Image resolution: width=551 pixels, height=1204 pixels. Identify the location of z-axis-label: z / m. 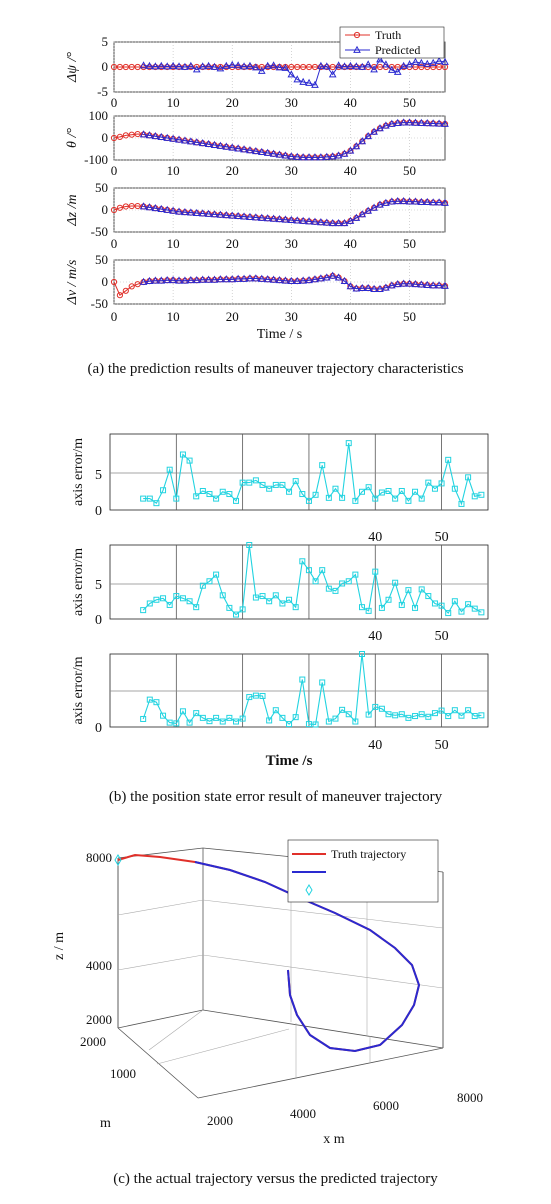
(59, 946).